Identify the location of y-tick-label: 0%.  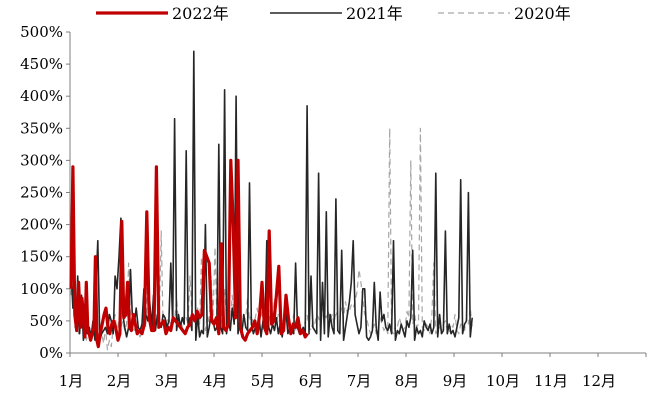
(51, 353).